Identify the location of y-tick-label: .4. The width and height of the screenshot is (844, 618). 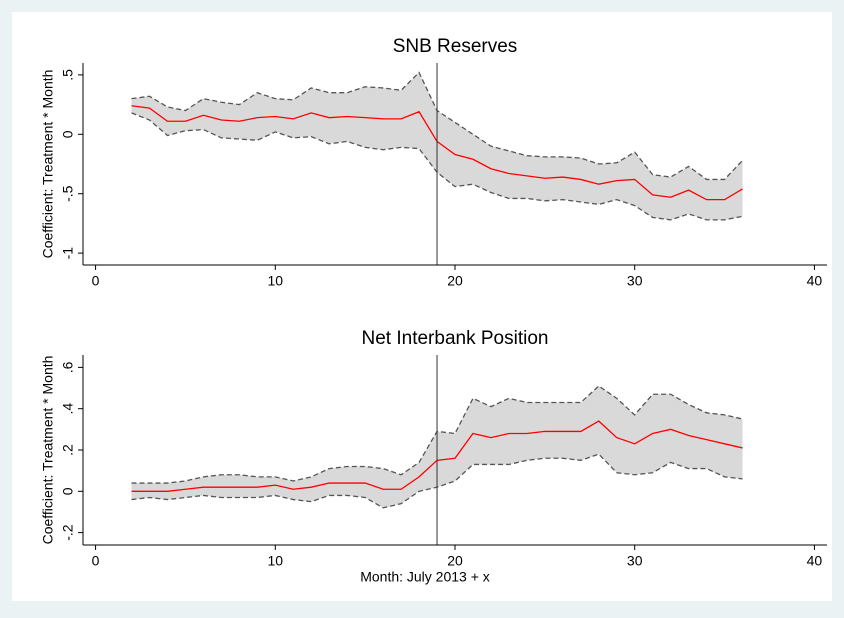
(68, 409).